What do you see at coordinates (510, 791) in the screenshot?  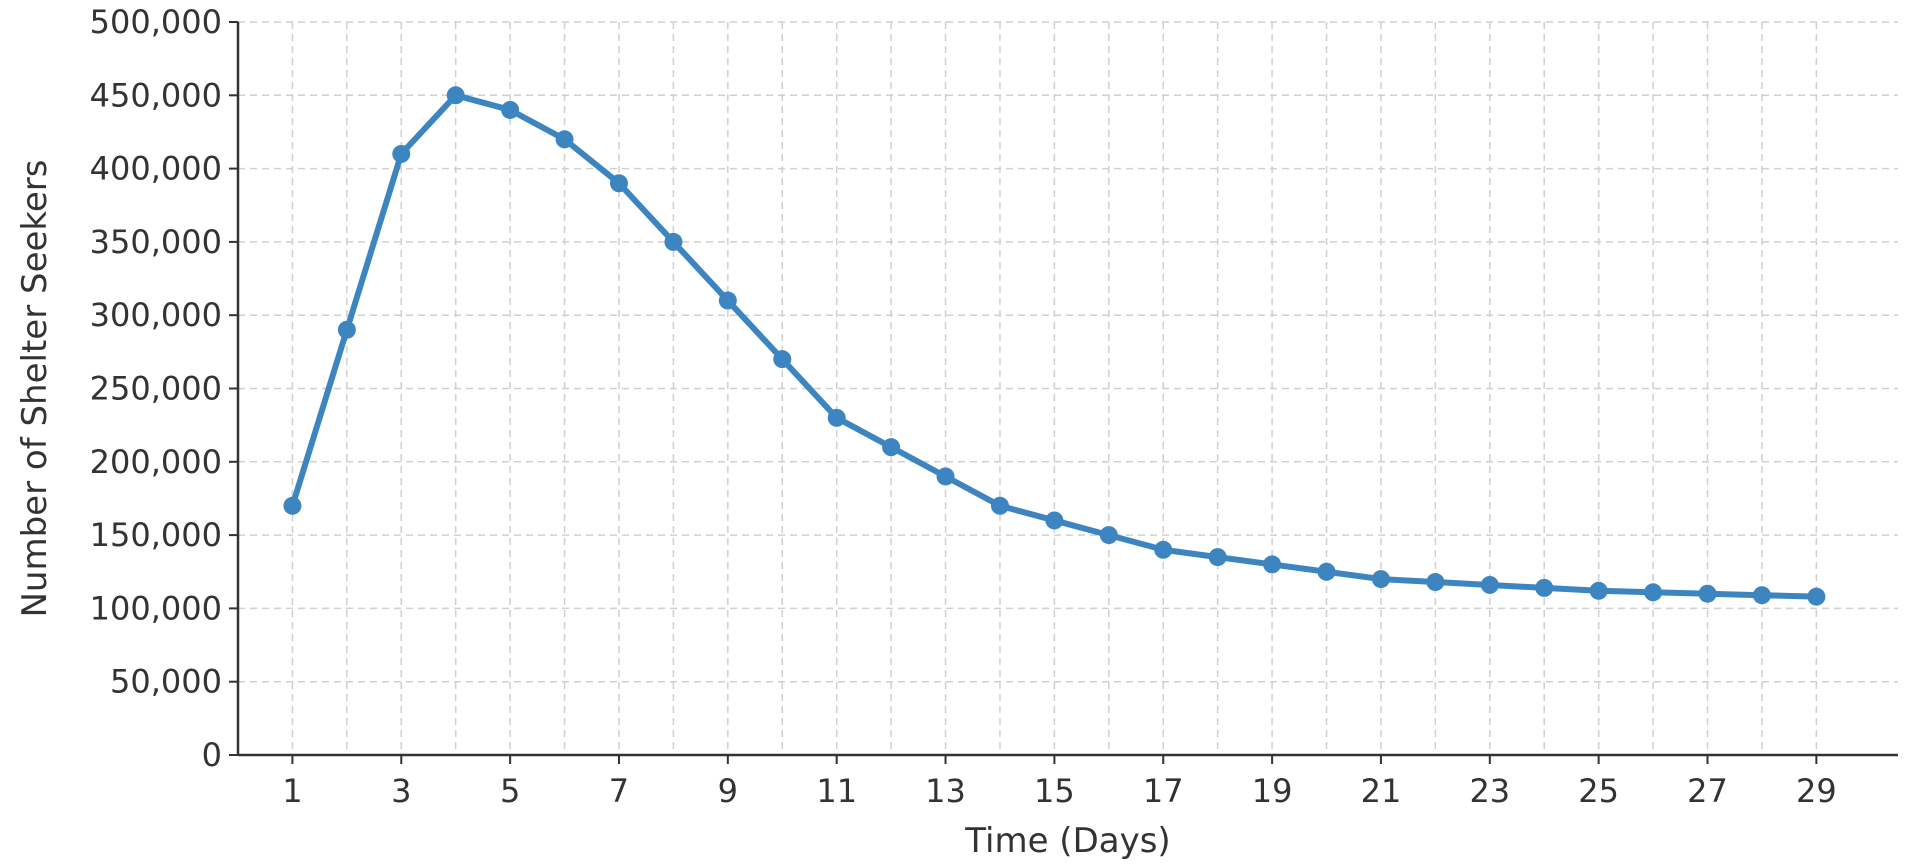 I see `x-tick-label: 5` at bounding box center [510, 791].